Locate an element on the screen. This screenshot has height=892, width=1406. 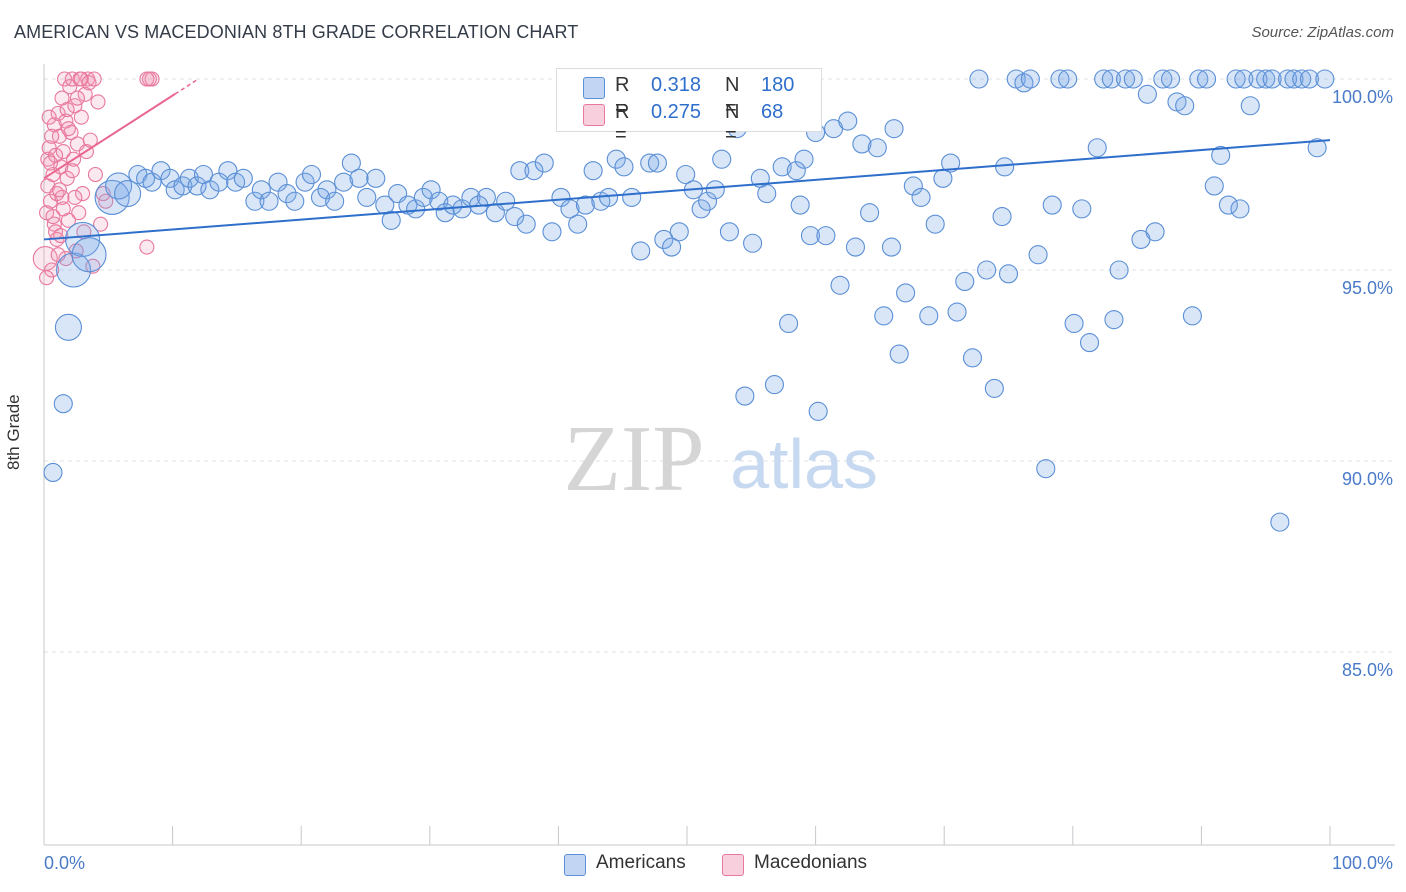
watermark-atlas: atlas is located at coordinates (804, 464).